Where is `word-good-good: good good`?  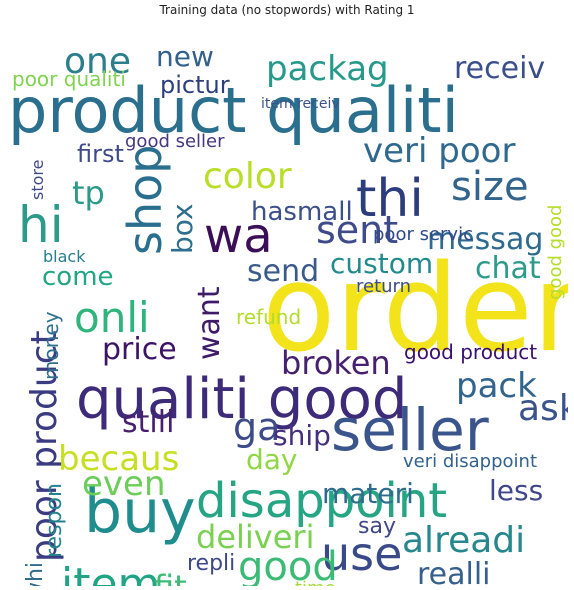
word-good-good: good good is located at coordinates (555, 252).